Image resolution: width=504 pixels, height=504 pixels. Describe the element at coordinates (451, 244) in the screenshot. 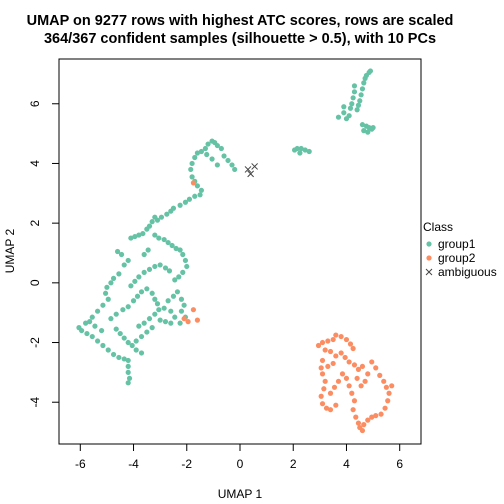

I see `legend-item-group1: group1` at that location.